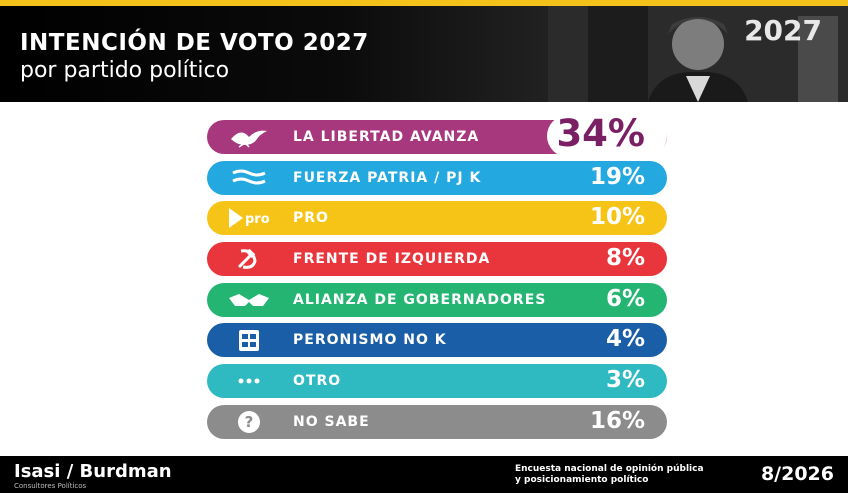 The width and height of the screenshot is (848, 493). What do you see at coordinates (600, 133) in the screenshot?
I see `bar-value-label: 34%` at bounding box center [600, 133].